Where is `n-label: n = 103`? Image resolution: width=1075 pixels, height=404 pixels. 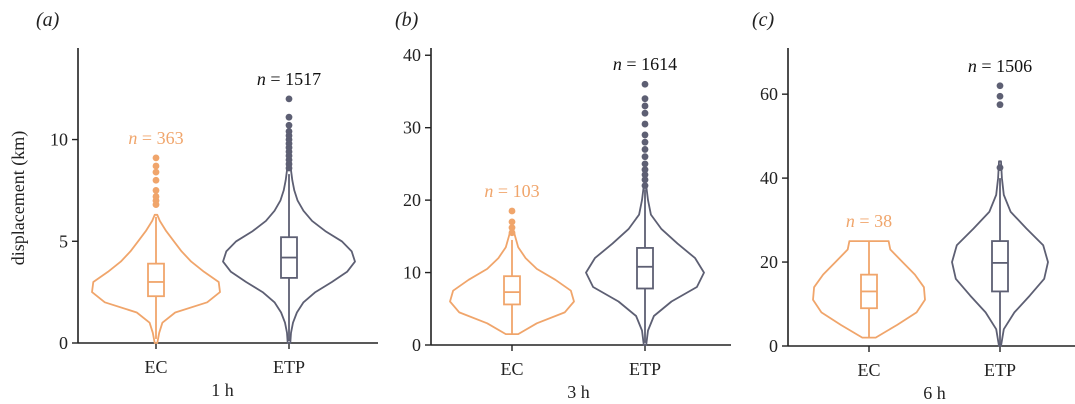
n-label: n = 103 is located at coordinates (511, 191).